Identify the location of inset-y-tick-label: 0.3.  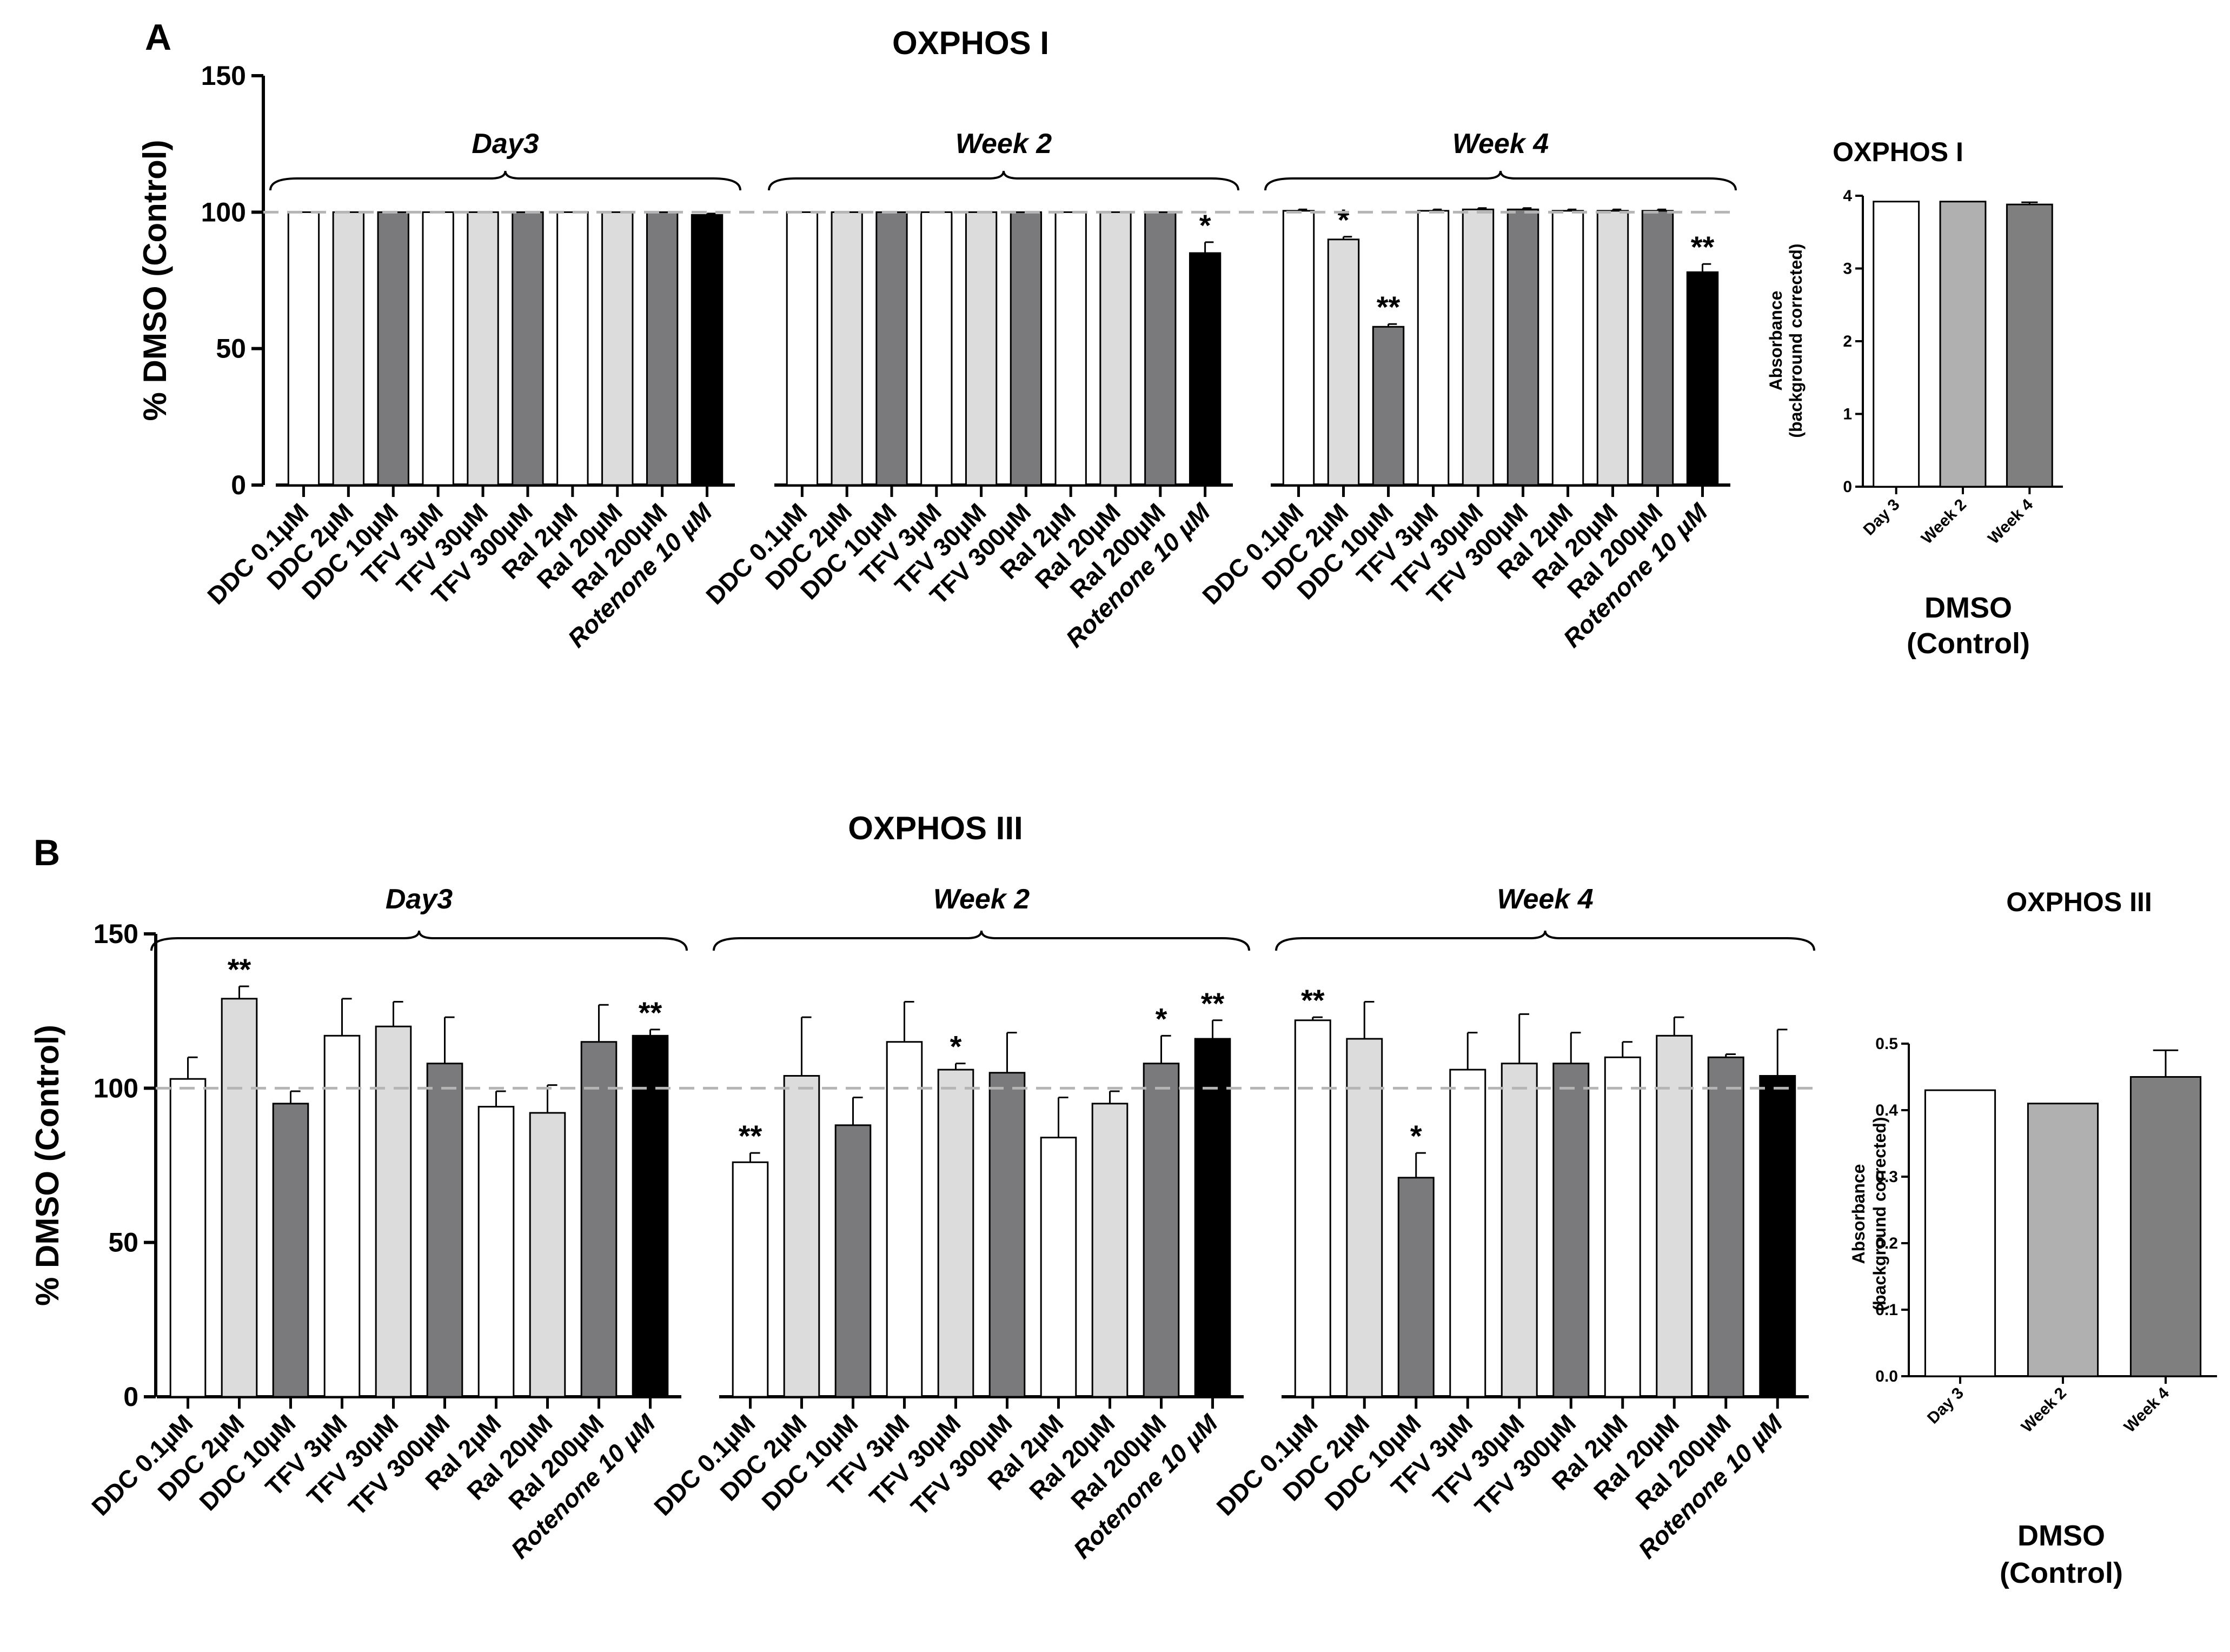
(1886, 1177).